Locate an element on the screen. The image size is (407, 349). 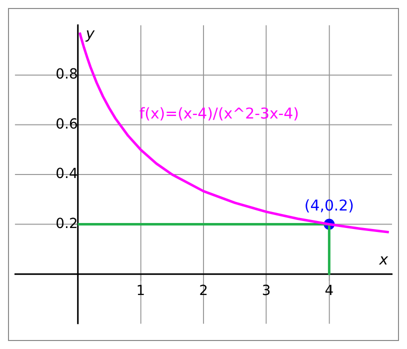
x-tick-label: 3 is located at coordinates (266, 290).